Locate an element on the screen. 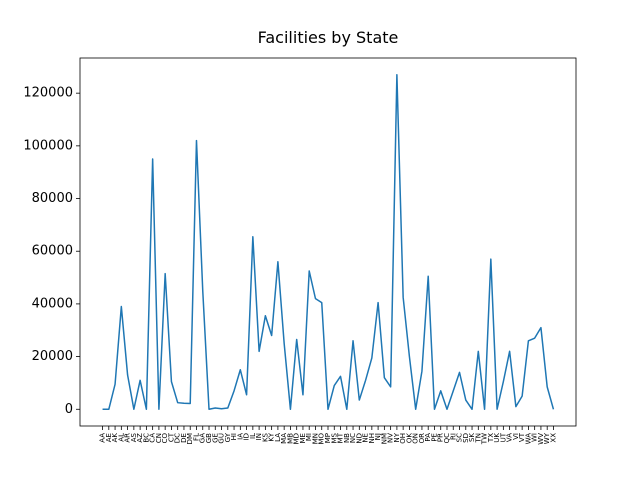 The height and width of the screenshot is (480, 640). x-tick-label: AE is located at coordinates (109, 437).